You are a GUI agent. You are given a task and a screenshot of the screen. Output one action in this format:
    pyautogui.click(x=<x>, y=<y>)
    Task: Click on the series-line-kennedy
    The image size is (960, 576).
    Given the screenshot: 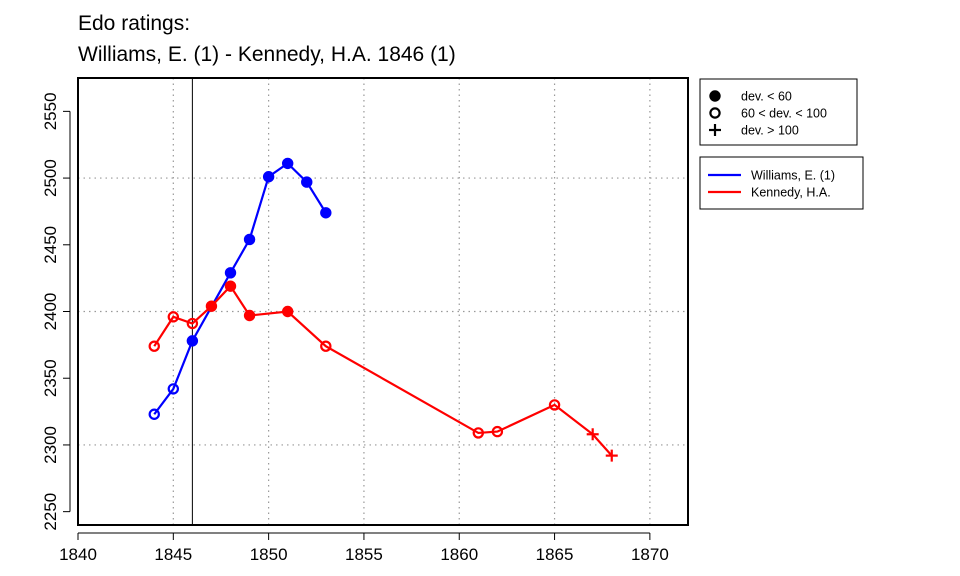 What is the action you would take?
    pyautogui.click(x=383, y=370)
    